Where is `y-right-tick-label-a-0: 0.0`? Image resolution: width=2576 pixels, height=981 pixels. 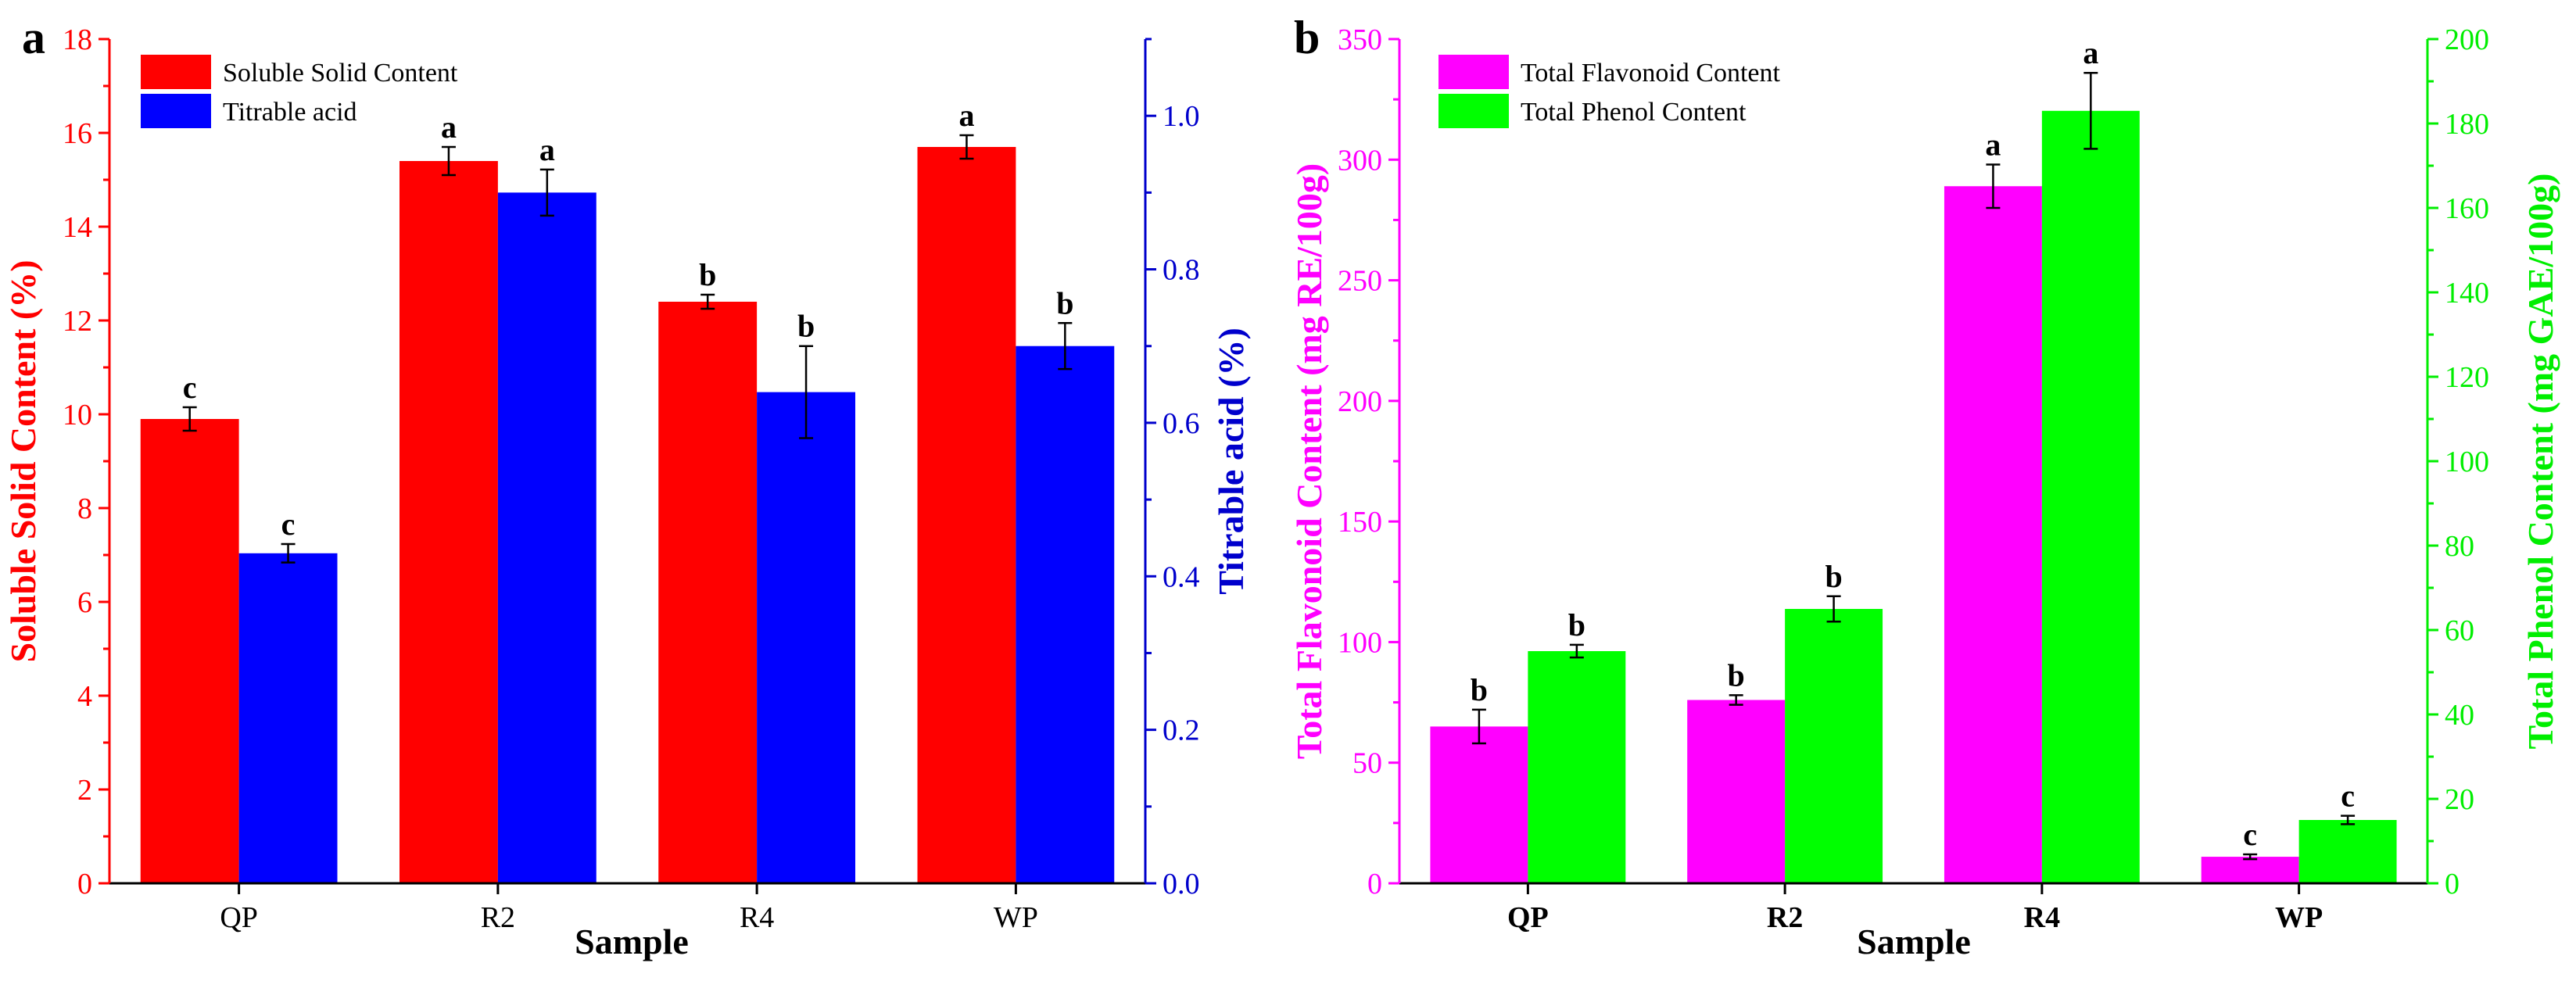
y-right-tick-label-a-0: 0.0 is located at coordinates (1181, 884).